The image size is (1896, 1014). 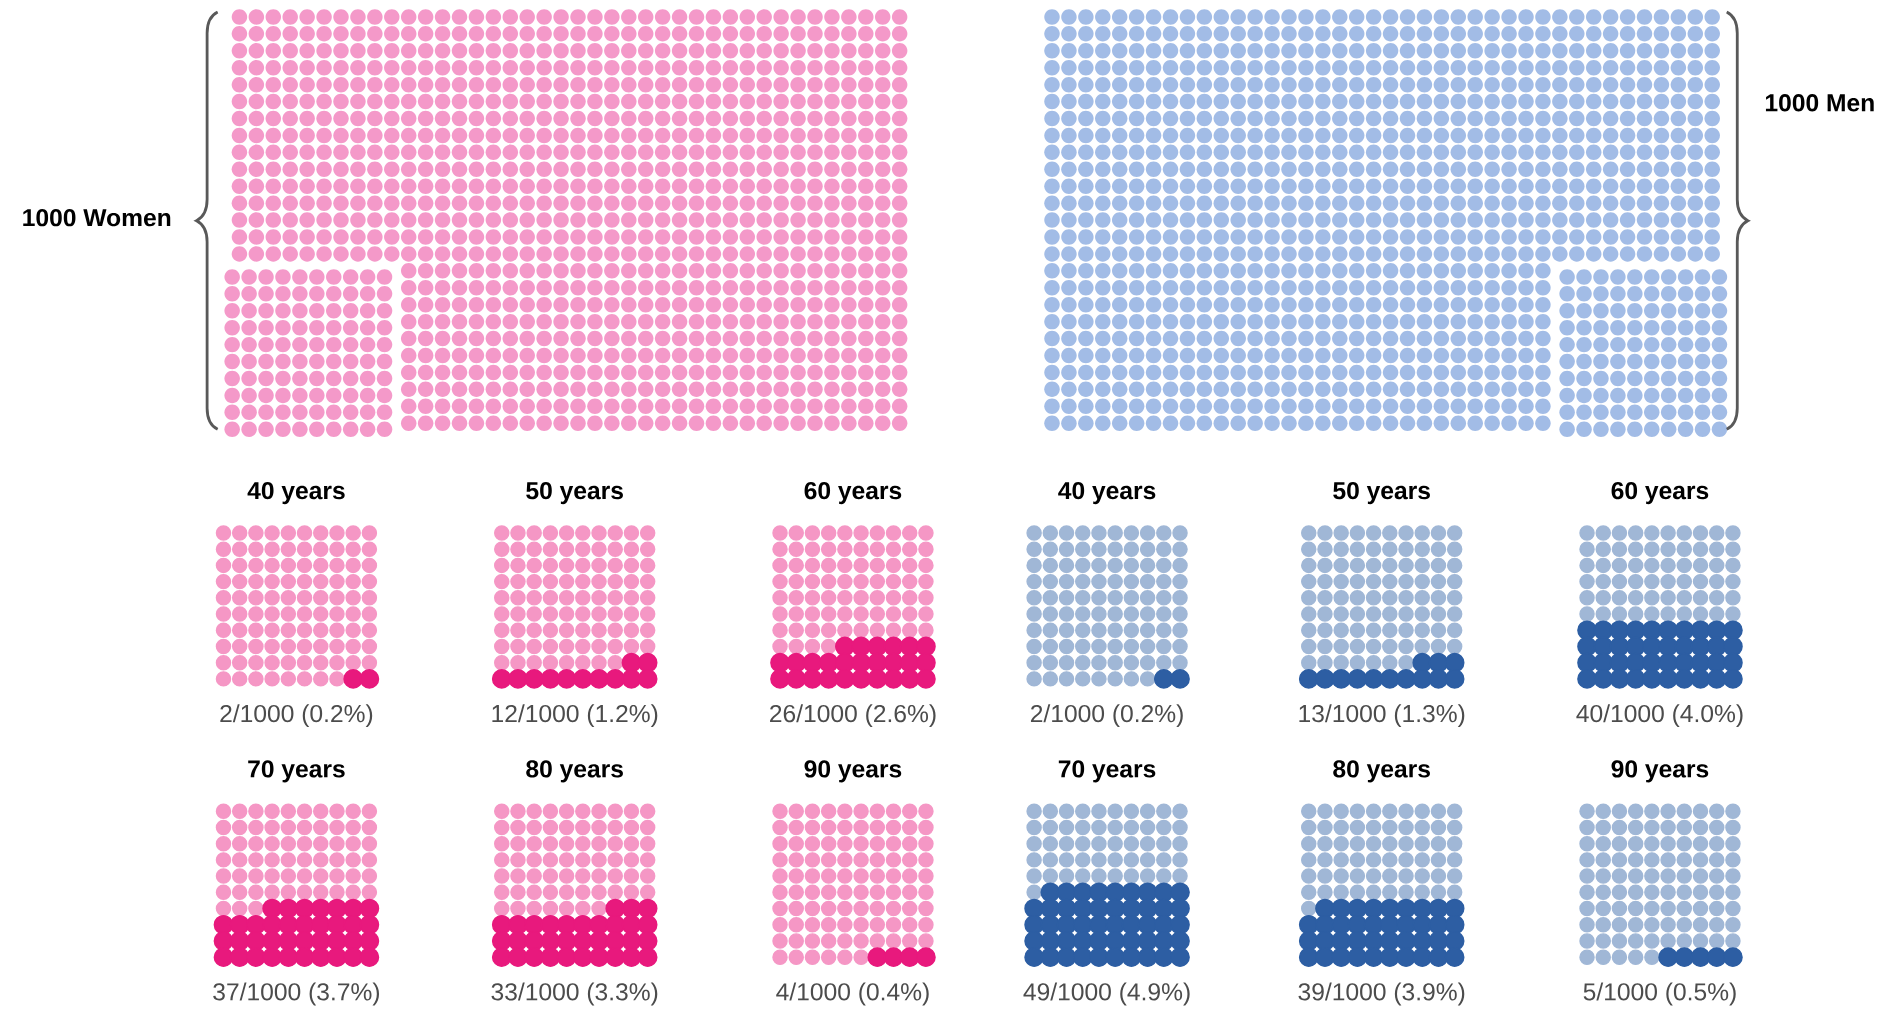 I want to click on data-label: 26/1000 (2.6%), so click(x=853, y=716).